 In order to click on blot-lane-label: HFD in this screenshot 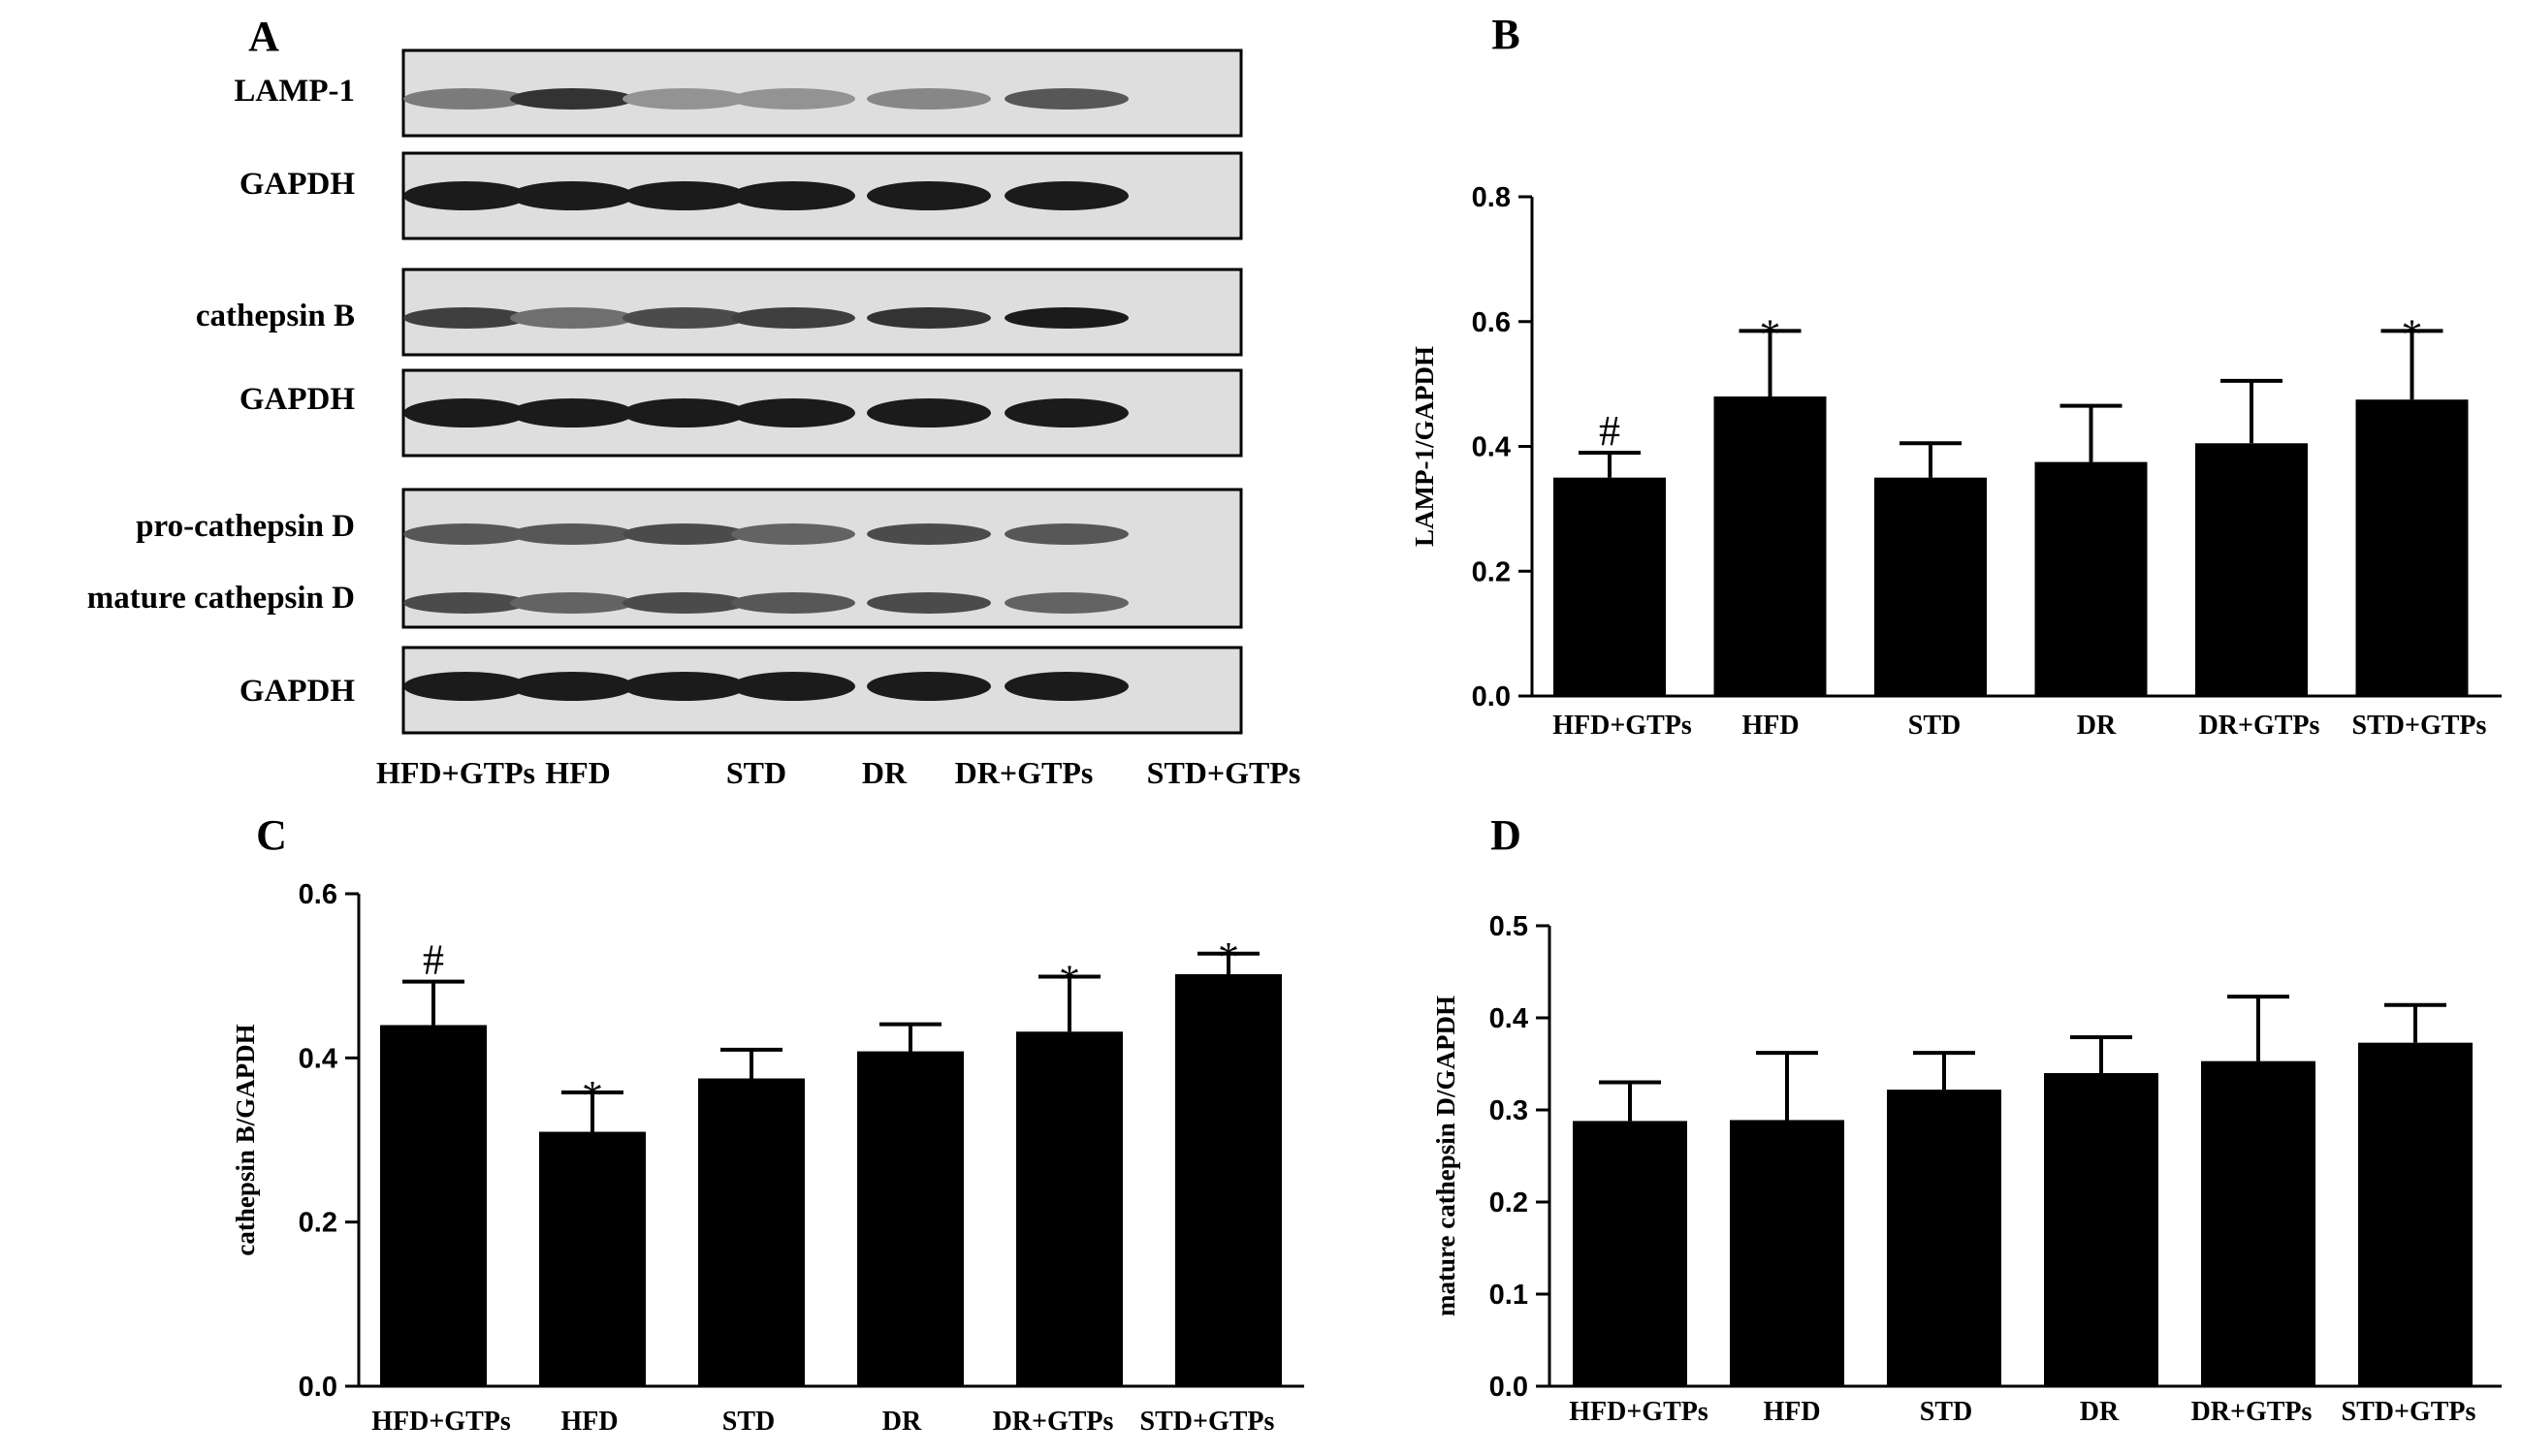, I will do `click(578, 773)`.